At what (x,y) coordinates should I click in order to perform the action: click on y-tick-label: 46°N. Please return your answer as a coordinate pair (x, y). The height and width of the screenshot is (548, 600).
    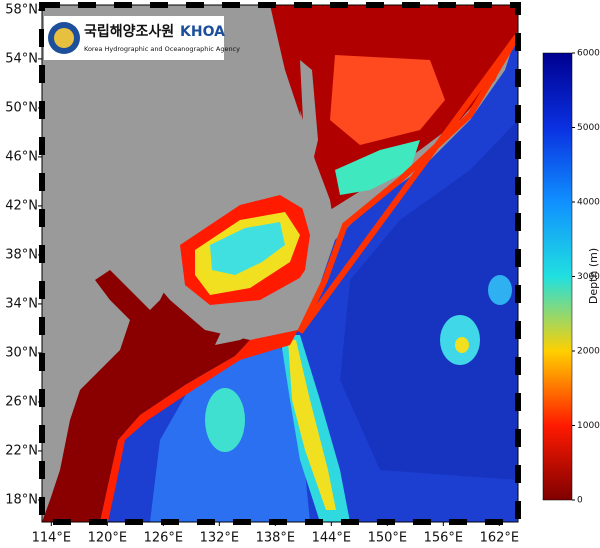
    Looking at the image, I should click on (21, 156).